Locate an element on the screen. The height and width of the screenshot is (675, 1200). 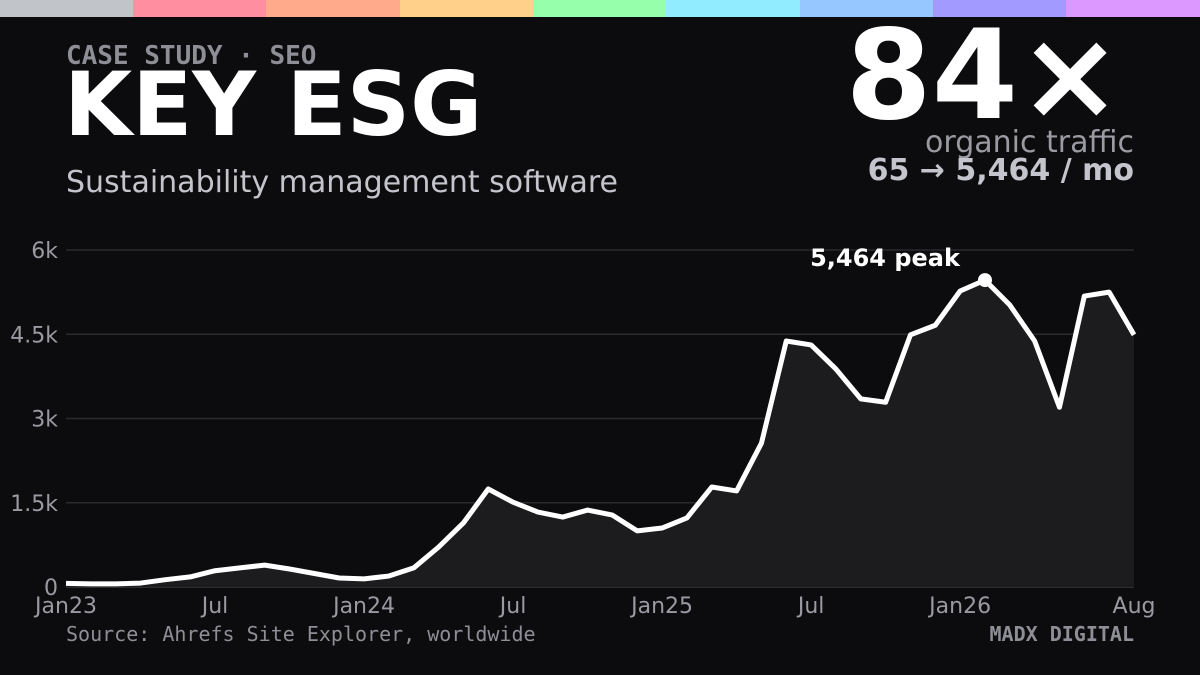
brand: MADX DIGITAL is located at coordinates (1062, 634).